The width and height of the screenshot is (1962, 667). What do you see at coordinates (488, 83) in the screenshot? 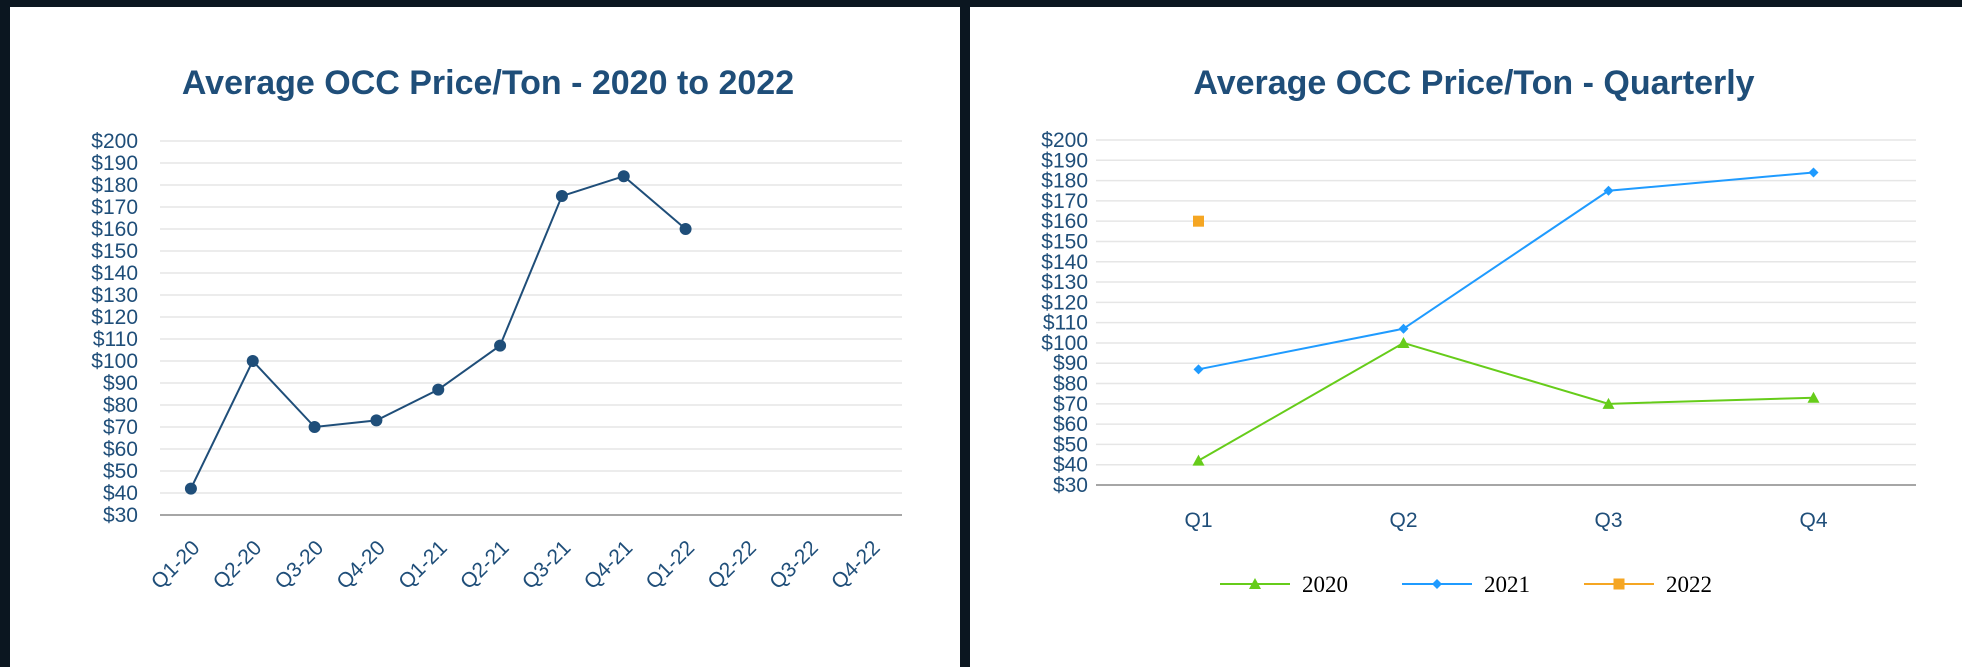
I see `chart-title: Average OCC Price/Ton - 2020 to 2022` at bounding box center [488, 83].